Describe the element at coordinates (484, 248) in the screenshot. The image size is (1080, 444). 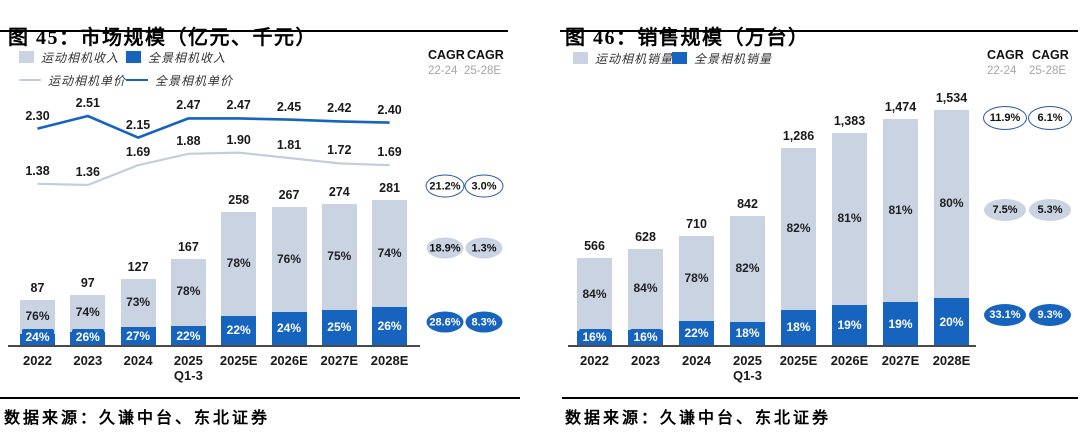
I see `cagr-oval-light: 1.3%` at that location.